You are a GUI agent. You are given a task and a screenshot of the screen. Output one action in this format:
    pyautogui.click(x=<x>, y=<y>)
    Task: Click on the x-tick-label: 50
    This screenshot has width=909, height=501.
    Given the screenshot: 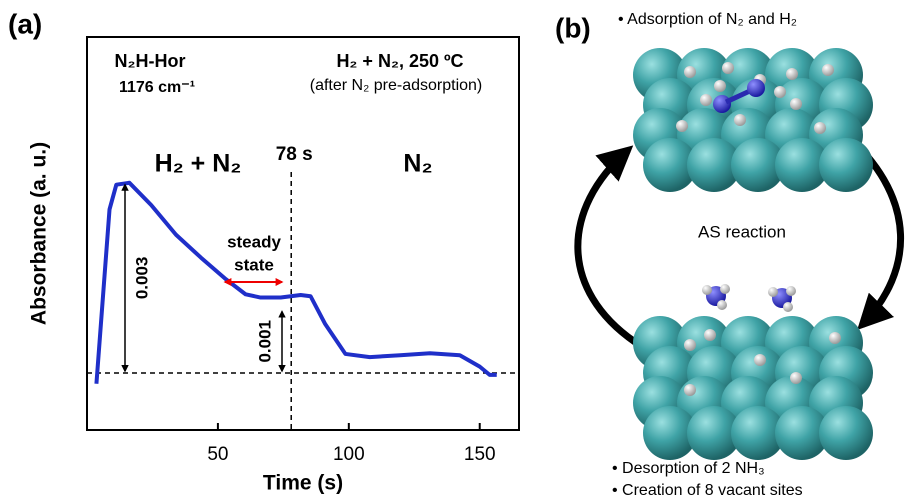 What is the action you would take?
    pyautogui.click(x=217, y=454)
    